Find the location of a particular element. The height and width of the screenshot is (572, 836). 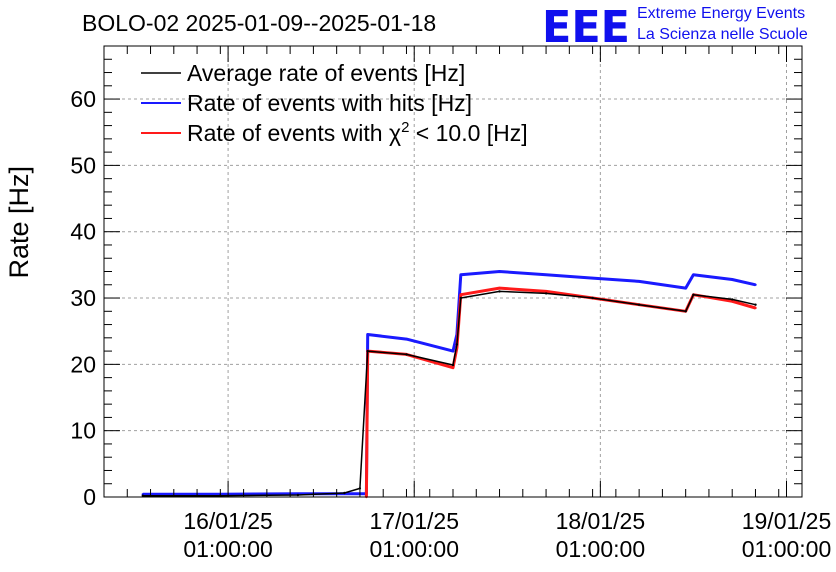

legend-label-2: Rate of events with χ2 < 10.0 [Hz] is located at coordinates (357, 132).